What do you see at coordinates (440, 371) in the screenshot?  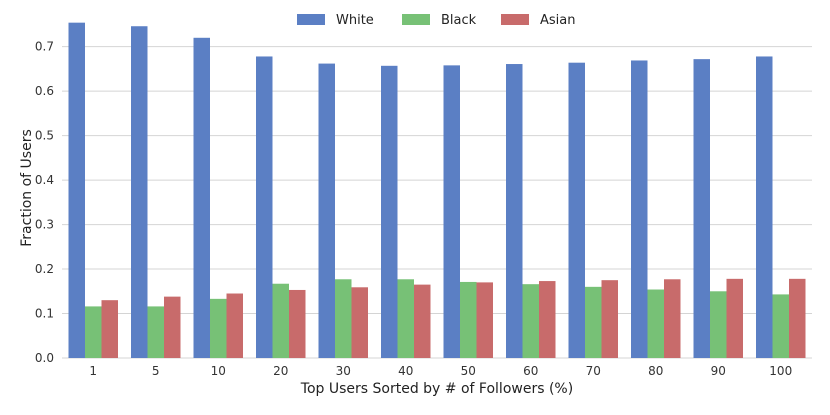 I see `x-axis: 1 5 10 20 30 40 50 60 70 80 90 100` at bounding box center [440, 371].